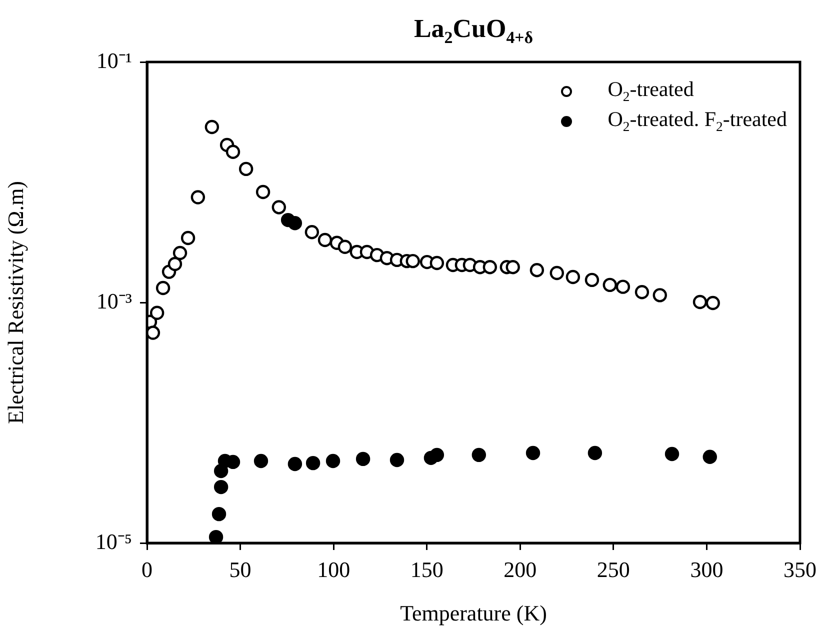  Describe the element at coordinates (114, 301) in the screenshot. I see `y-tick-label: 10⁻³` at that location.